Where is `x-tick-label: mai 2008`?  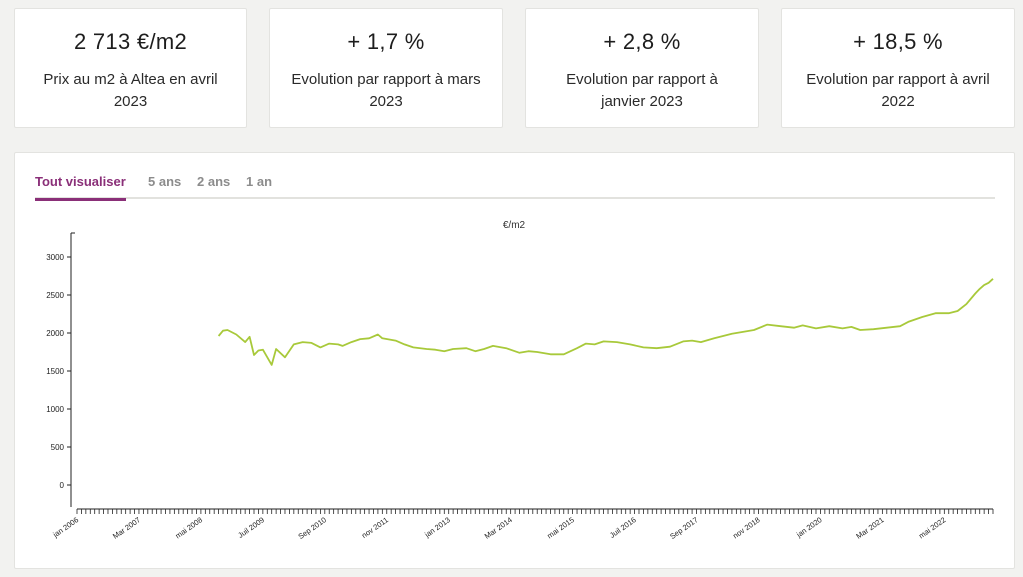
x-tick-label: mai 2008 is located at coordinates (189, 527).